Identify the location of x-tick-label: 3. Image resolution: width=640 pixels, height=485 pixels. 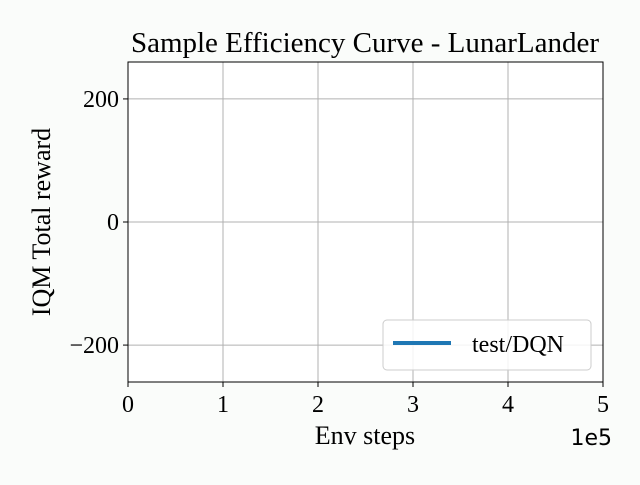
(413, 405).